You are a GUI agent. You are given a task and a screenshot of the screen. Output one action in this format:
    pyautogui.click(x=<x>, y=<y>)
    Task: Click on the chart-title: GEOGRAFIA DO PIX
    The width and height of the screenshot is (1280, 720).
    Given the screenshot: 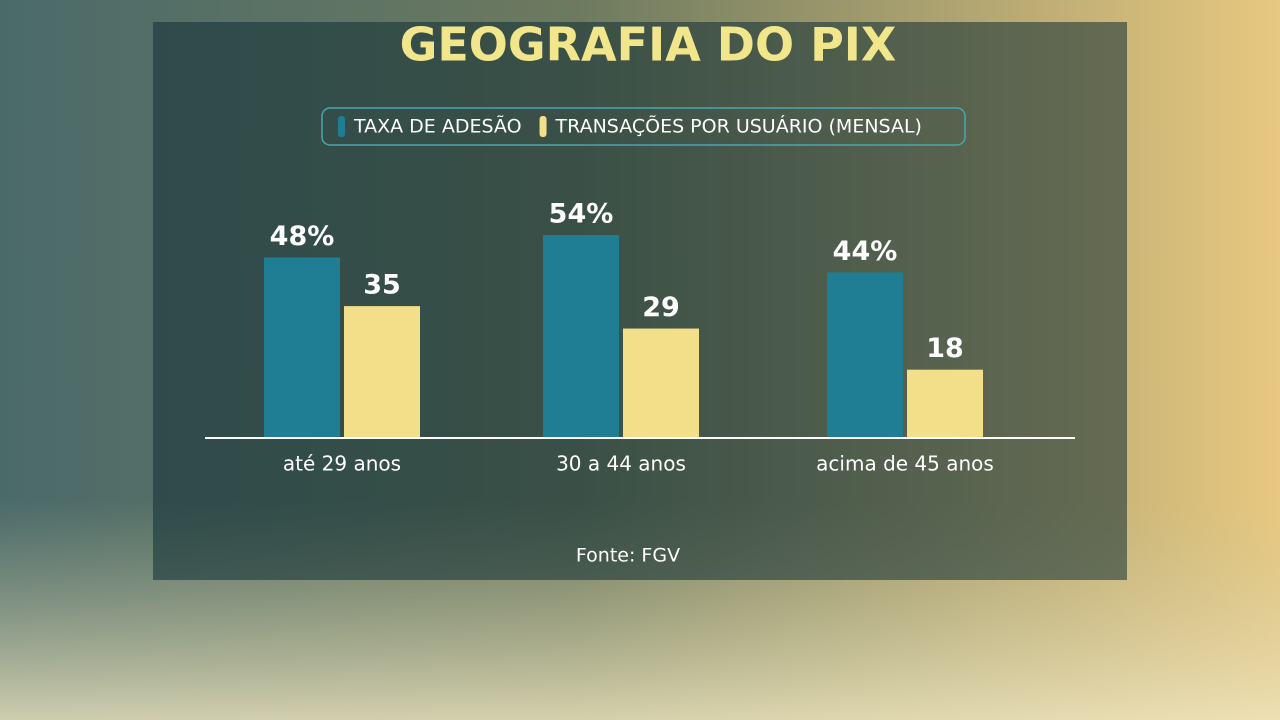 What is the action you would take?
    pyautogui.click(x=648, y=45)
    